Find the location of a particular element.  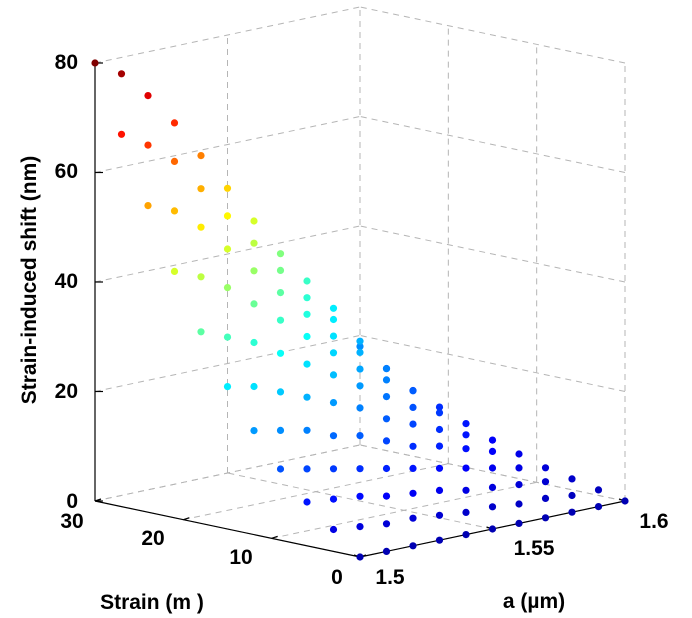

z-tick-label: 40 is located at coordinates (66, 281).